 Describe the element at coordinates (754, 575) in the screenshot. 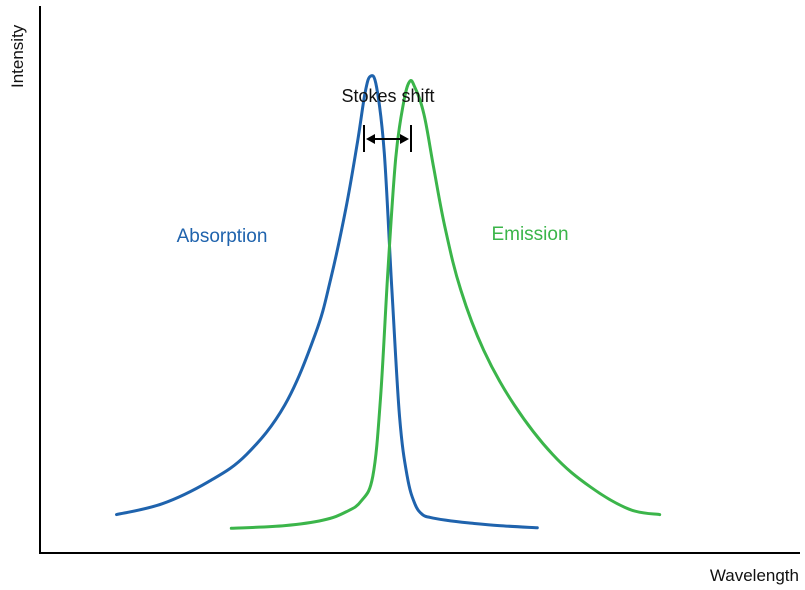

I see `x-axis-label: Wavelength` at that location.